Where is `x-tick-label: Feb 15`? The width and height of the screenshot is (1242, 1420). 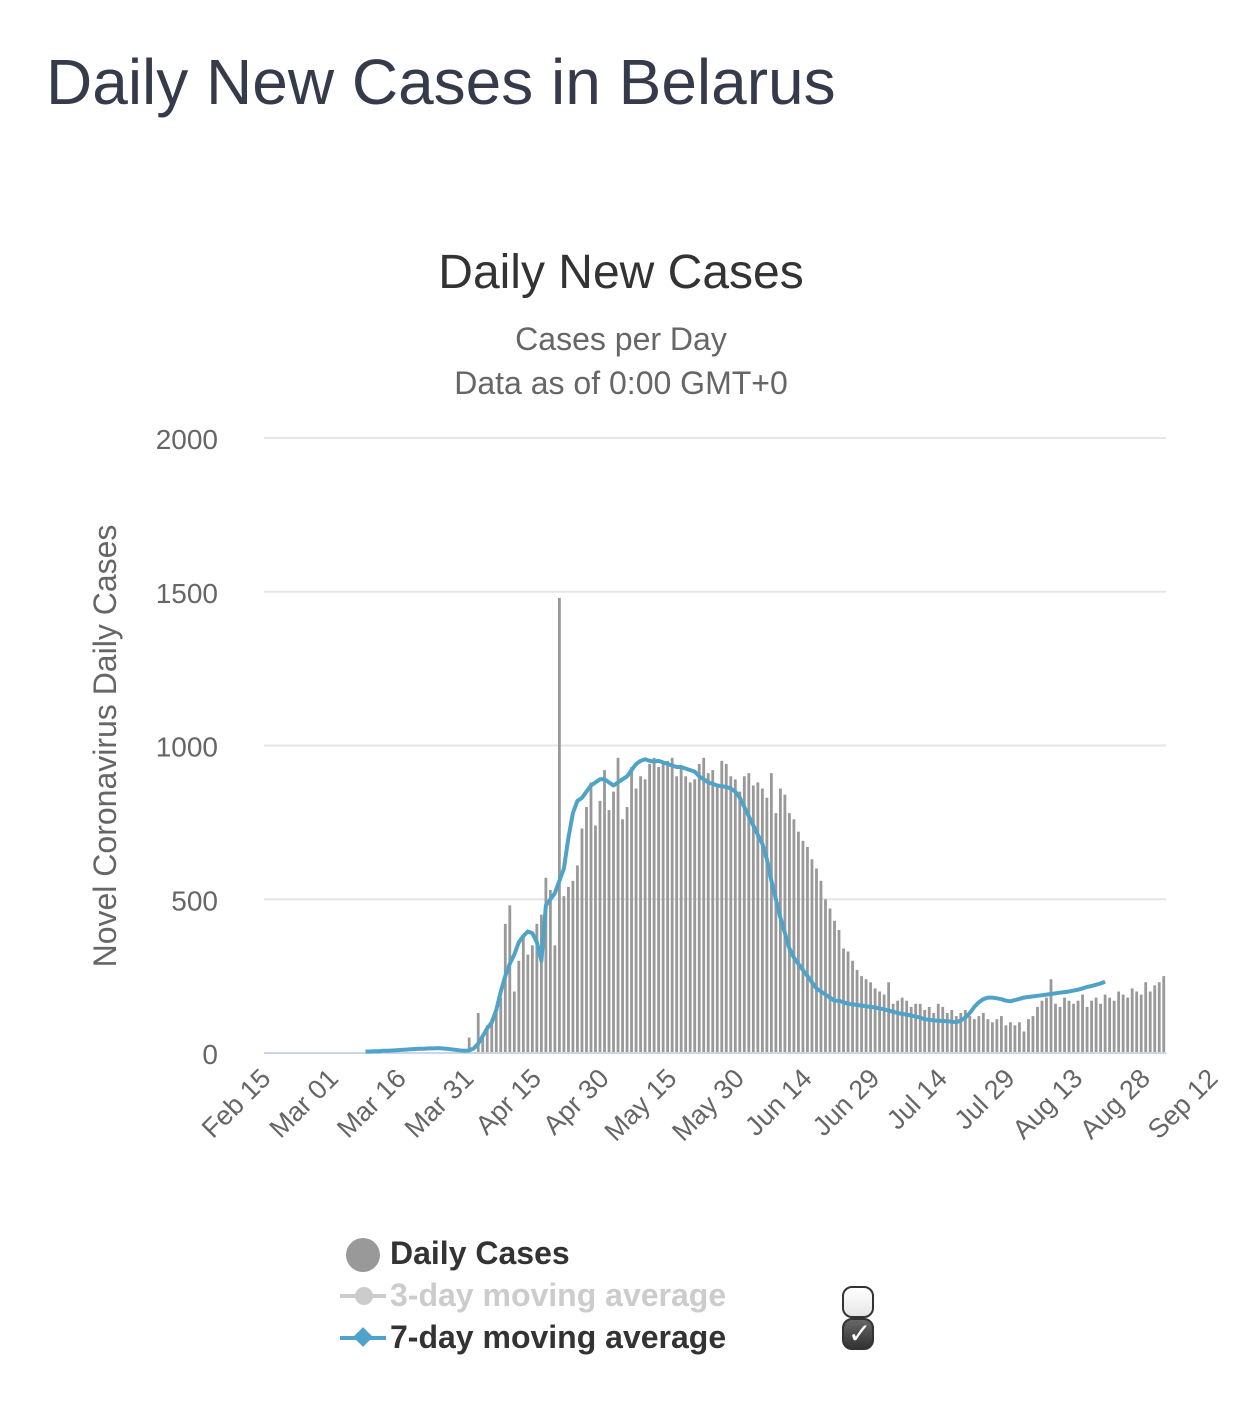 x-tick-label: Feb 15 is located at coordinates (236, 1103).